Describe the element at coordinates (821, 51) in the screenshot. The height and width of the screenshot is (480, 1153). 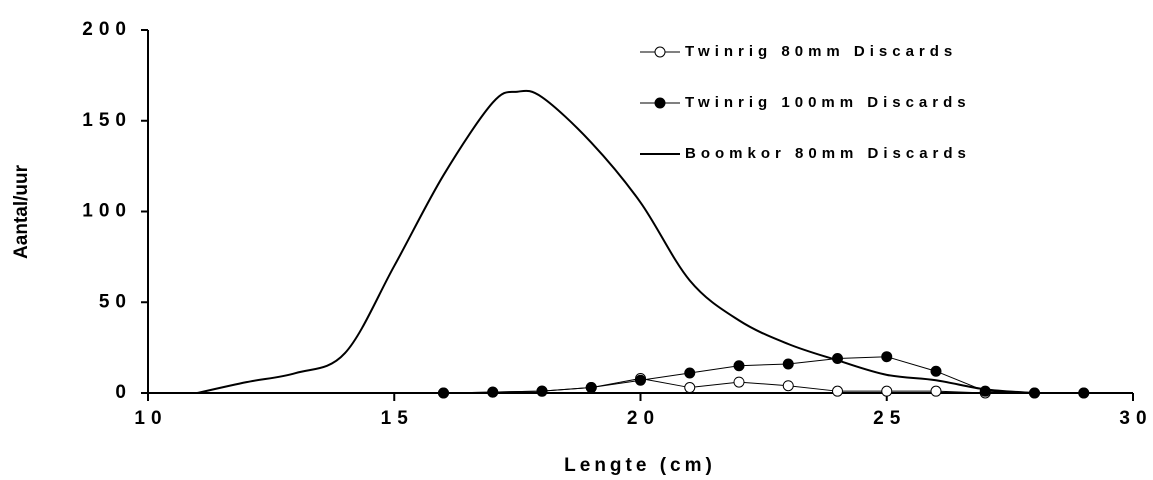
I see `legend-label: Twinrig 80mm Discards` at that location.